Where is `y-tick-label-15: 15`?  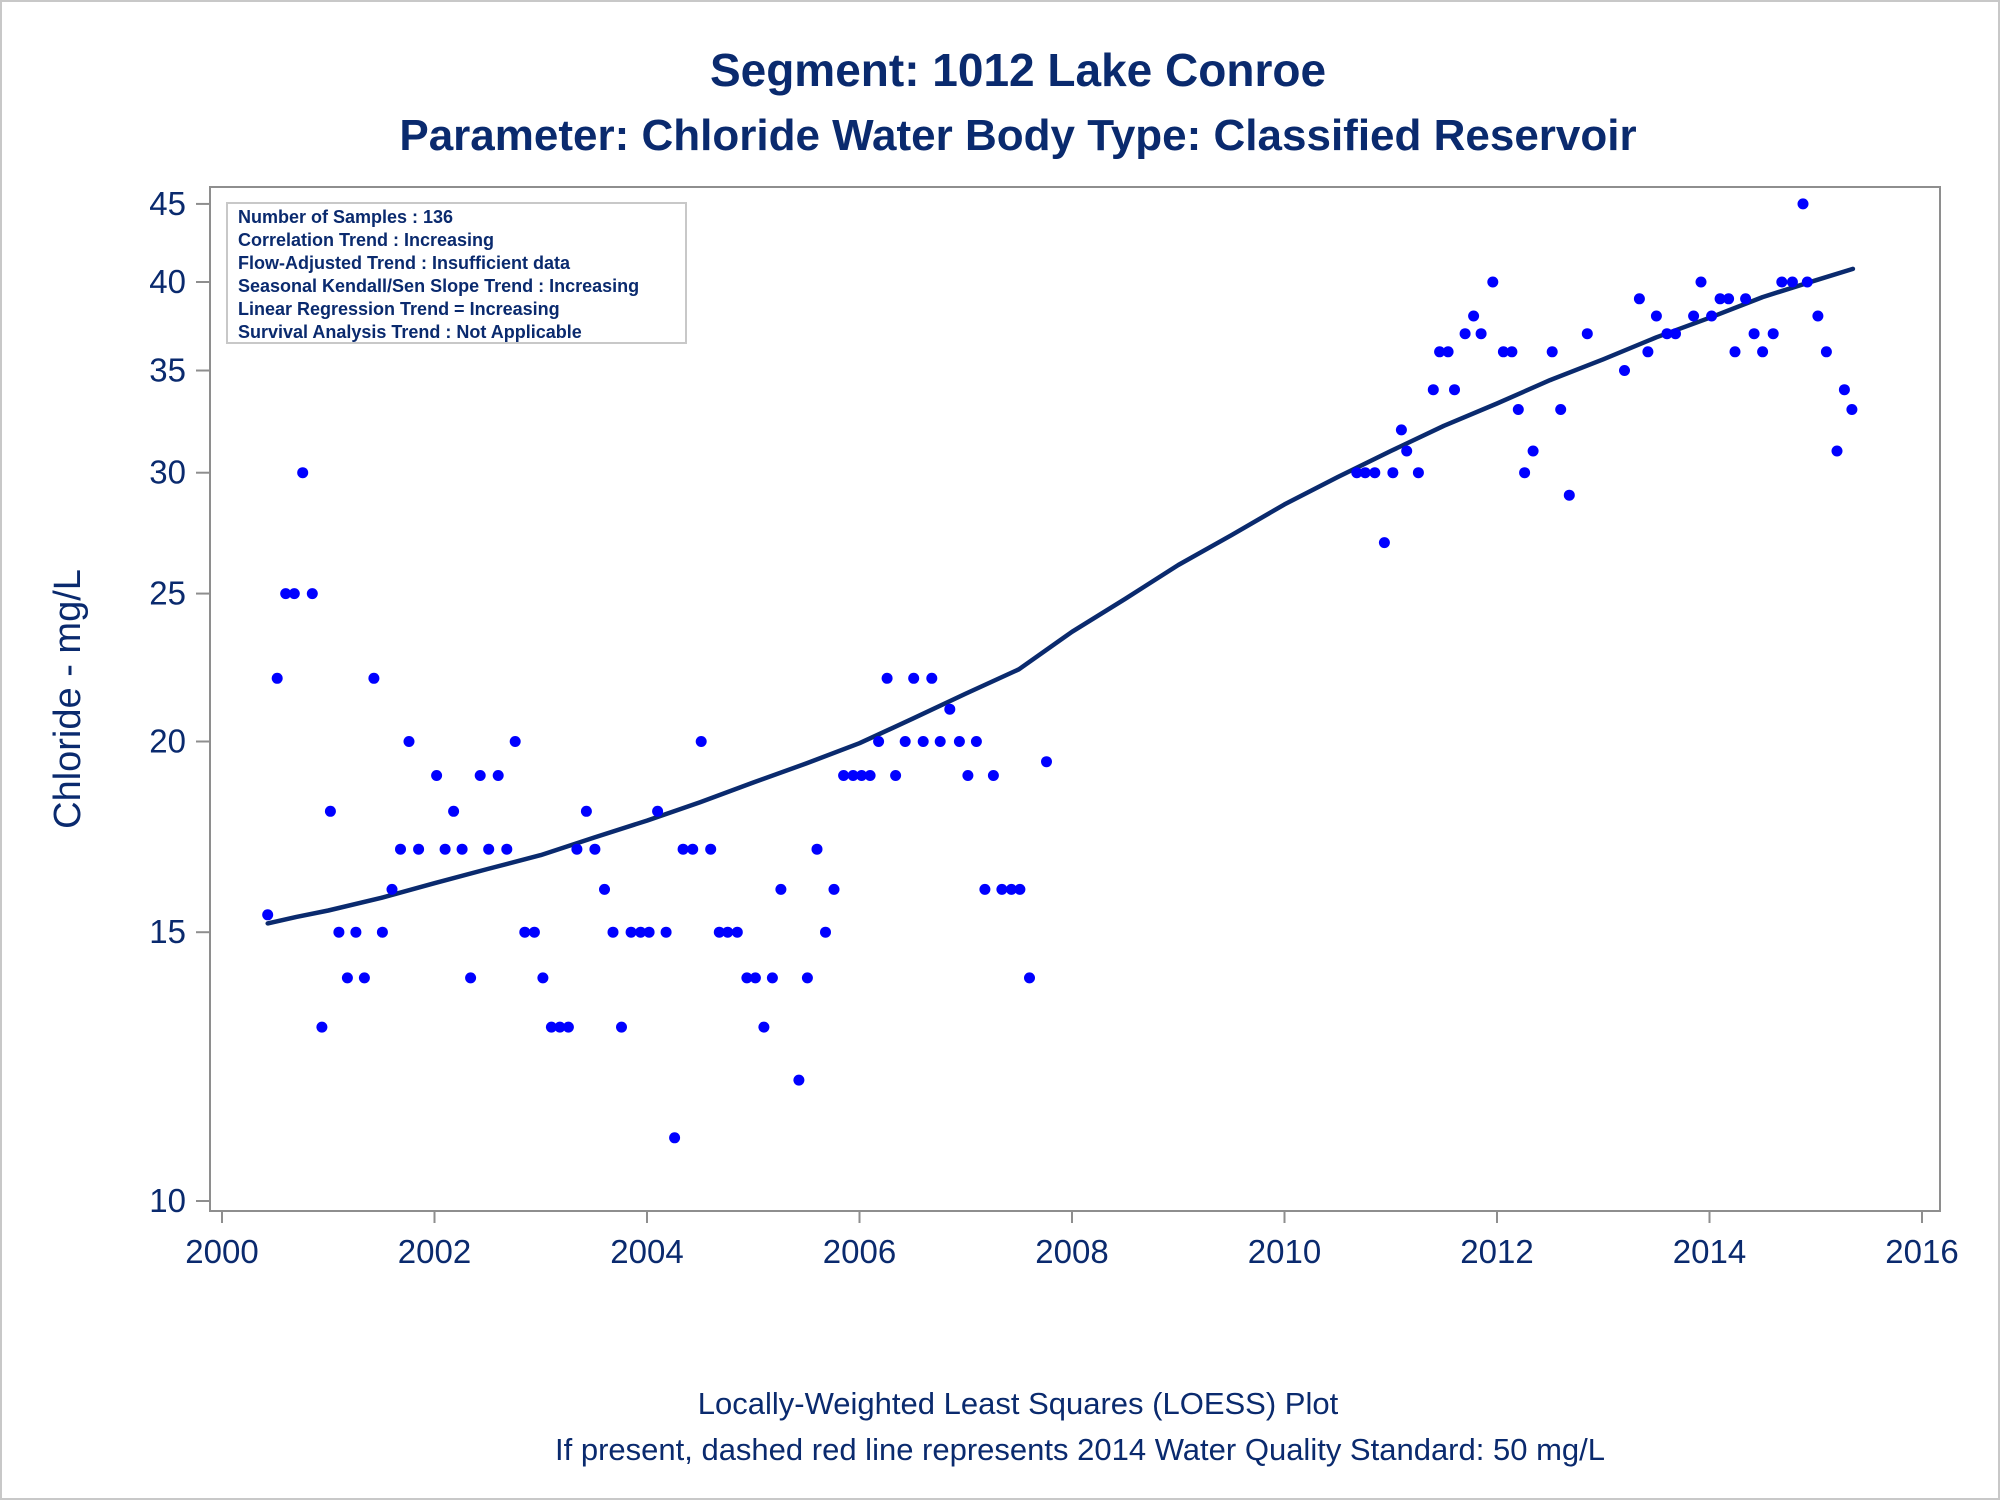 y-tick-label-15: 15 is located at coordinates (167, 931).